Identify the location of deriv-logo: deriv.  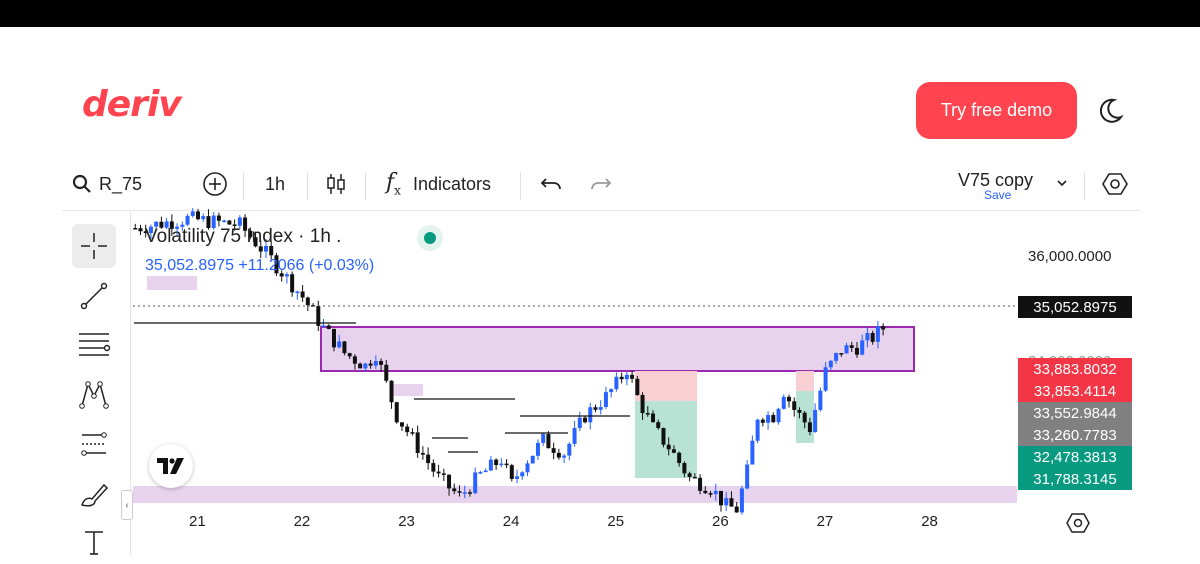
(132, 104).